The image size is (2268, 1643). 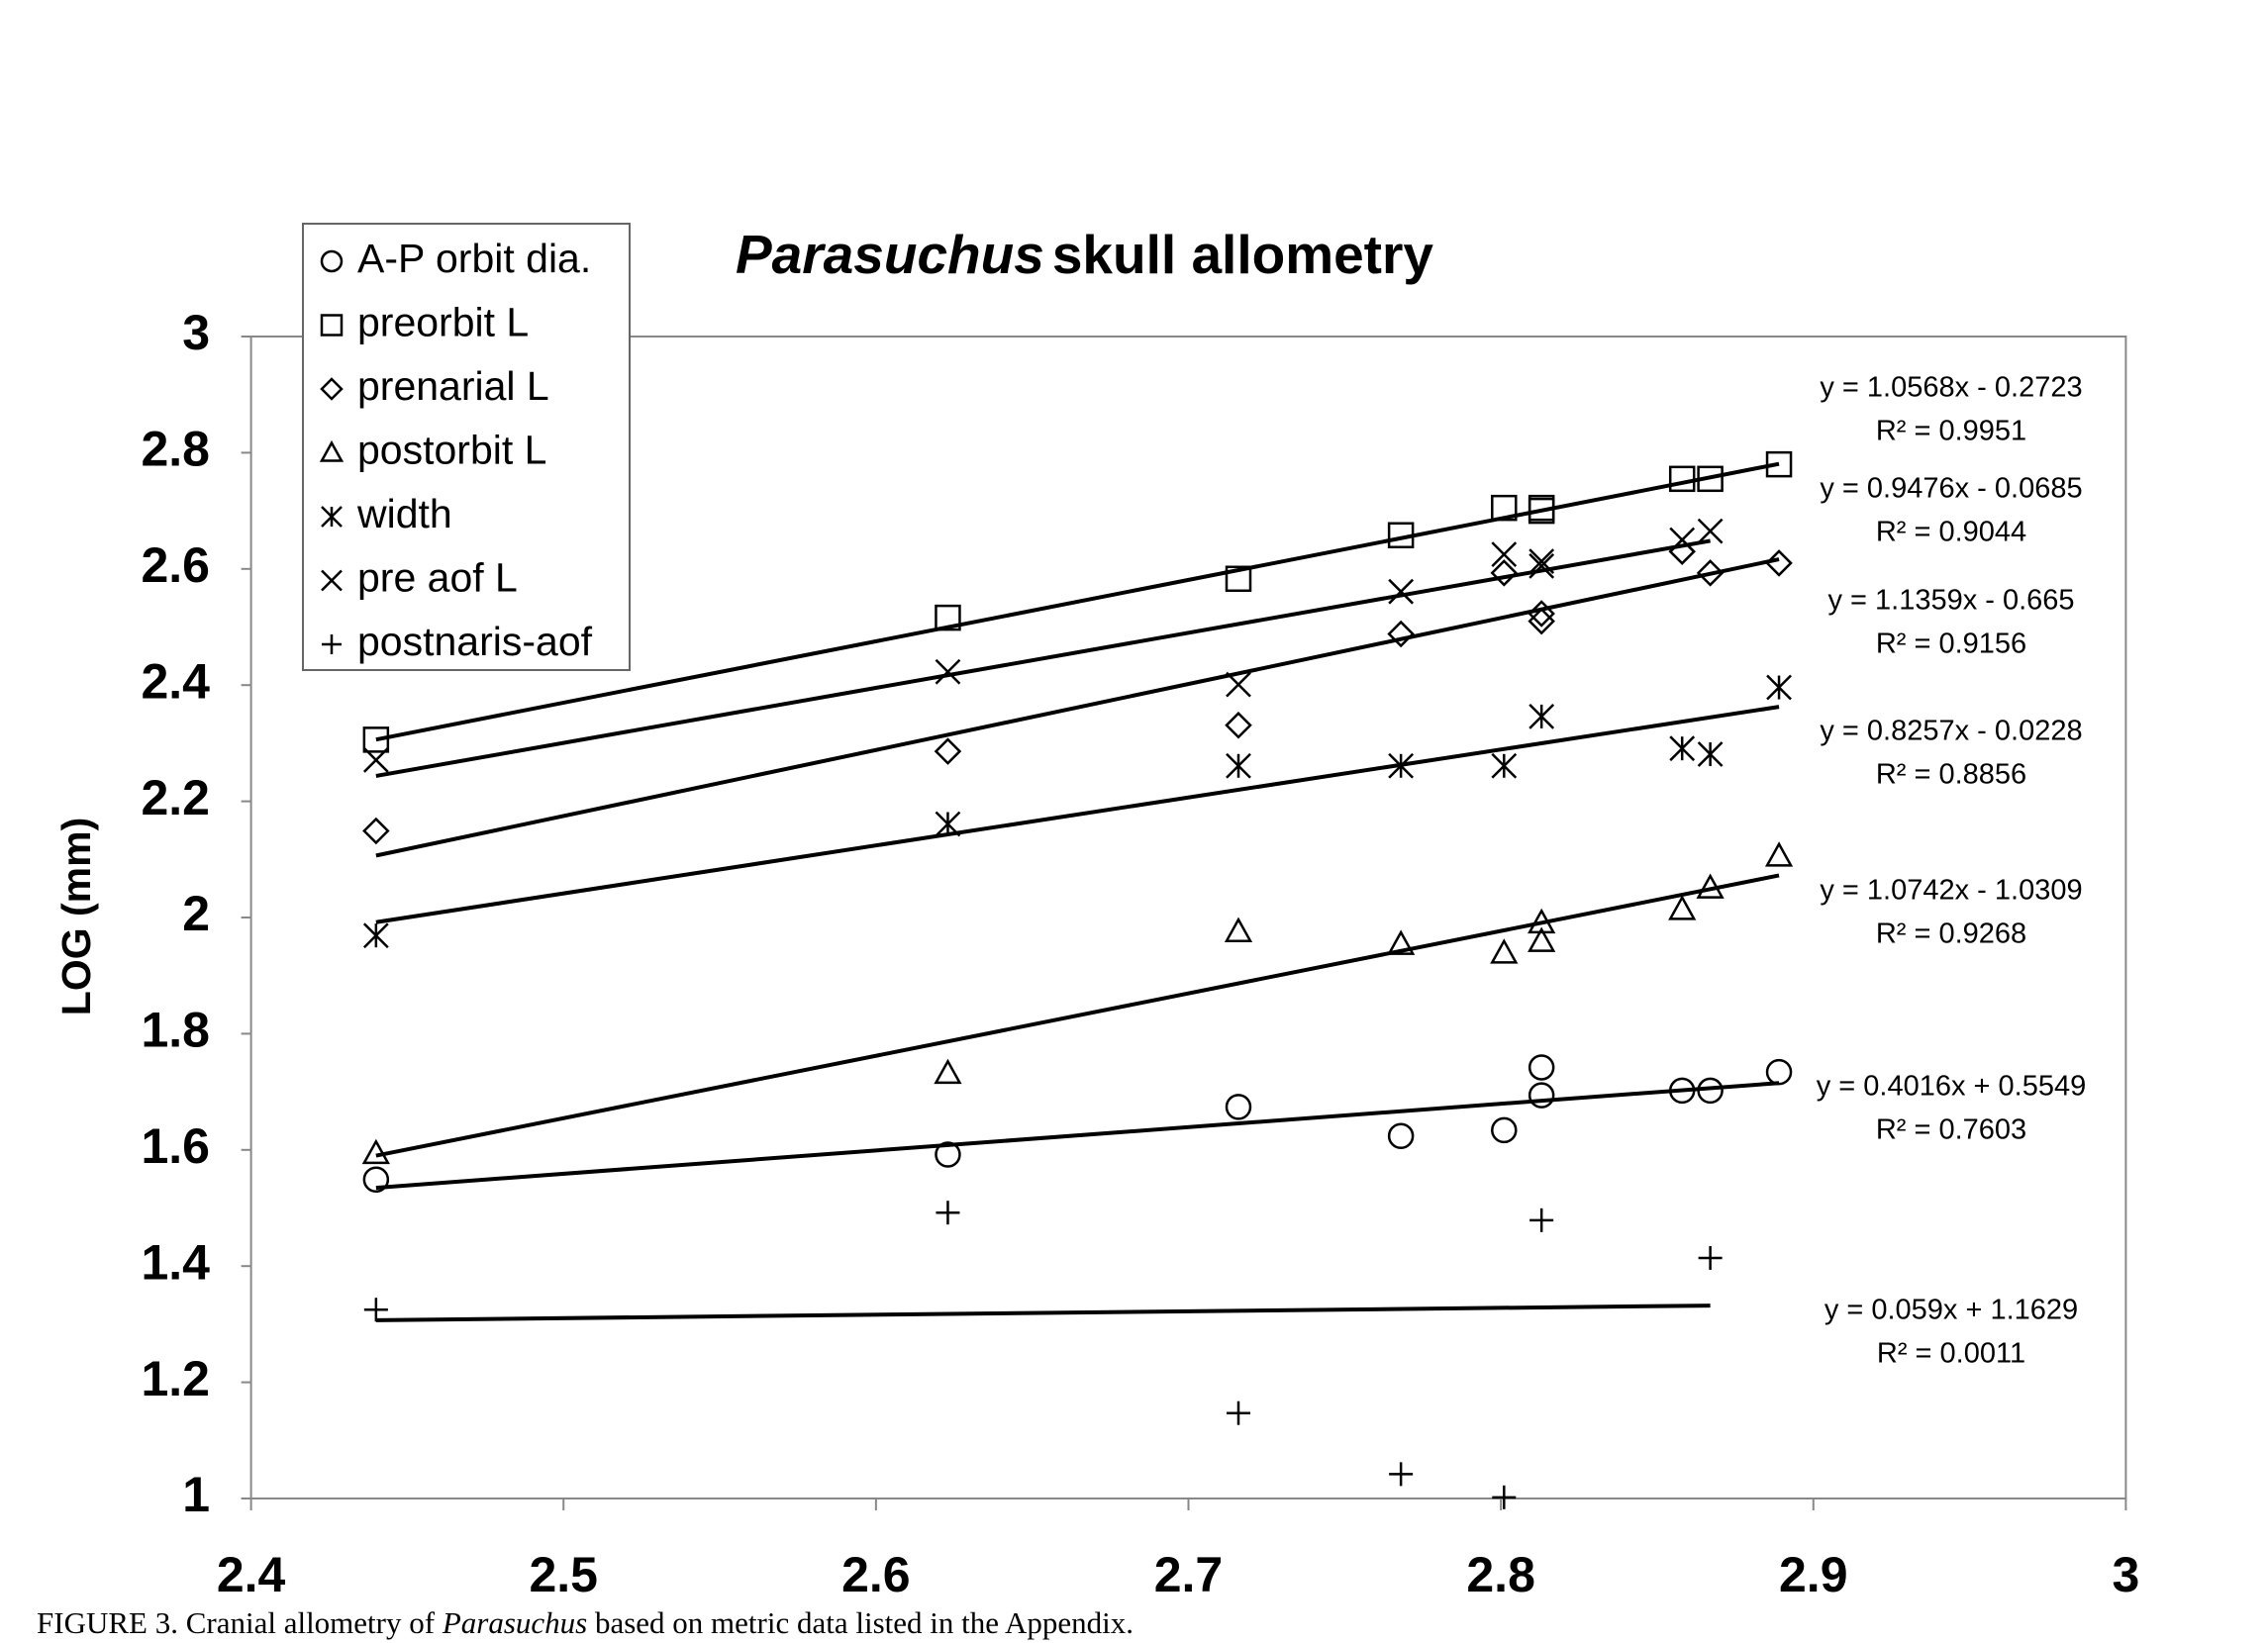 I want to click on trend-equation: y = 1.0742x - 1.0309, so click(x=1951, y=891).